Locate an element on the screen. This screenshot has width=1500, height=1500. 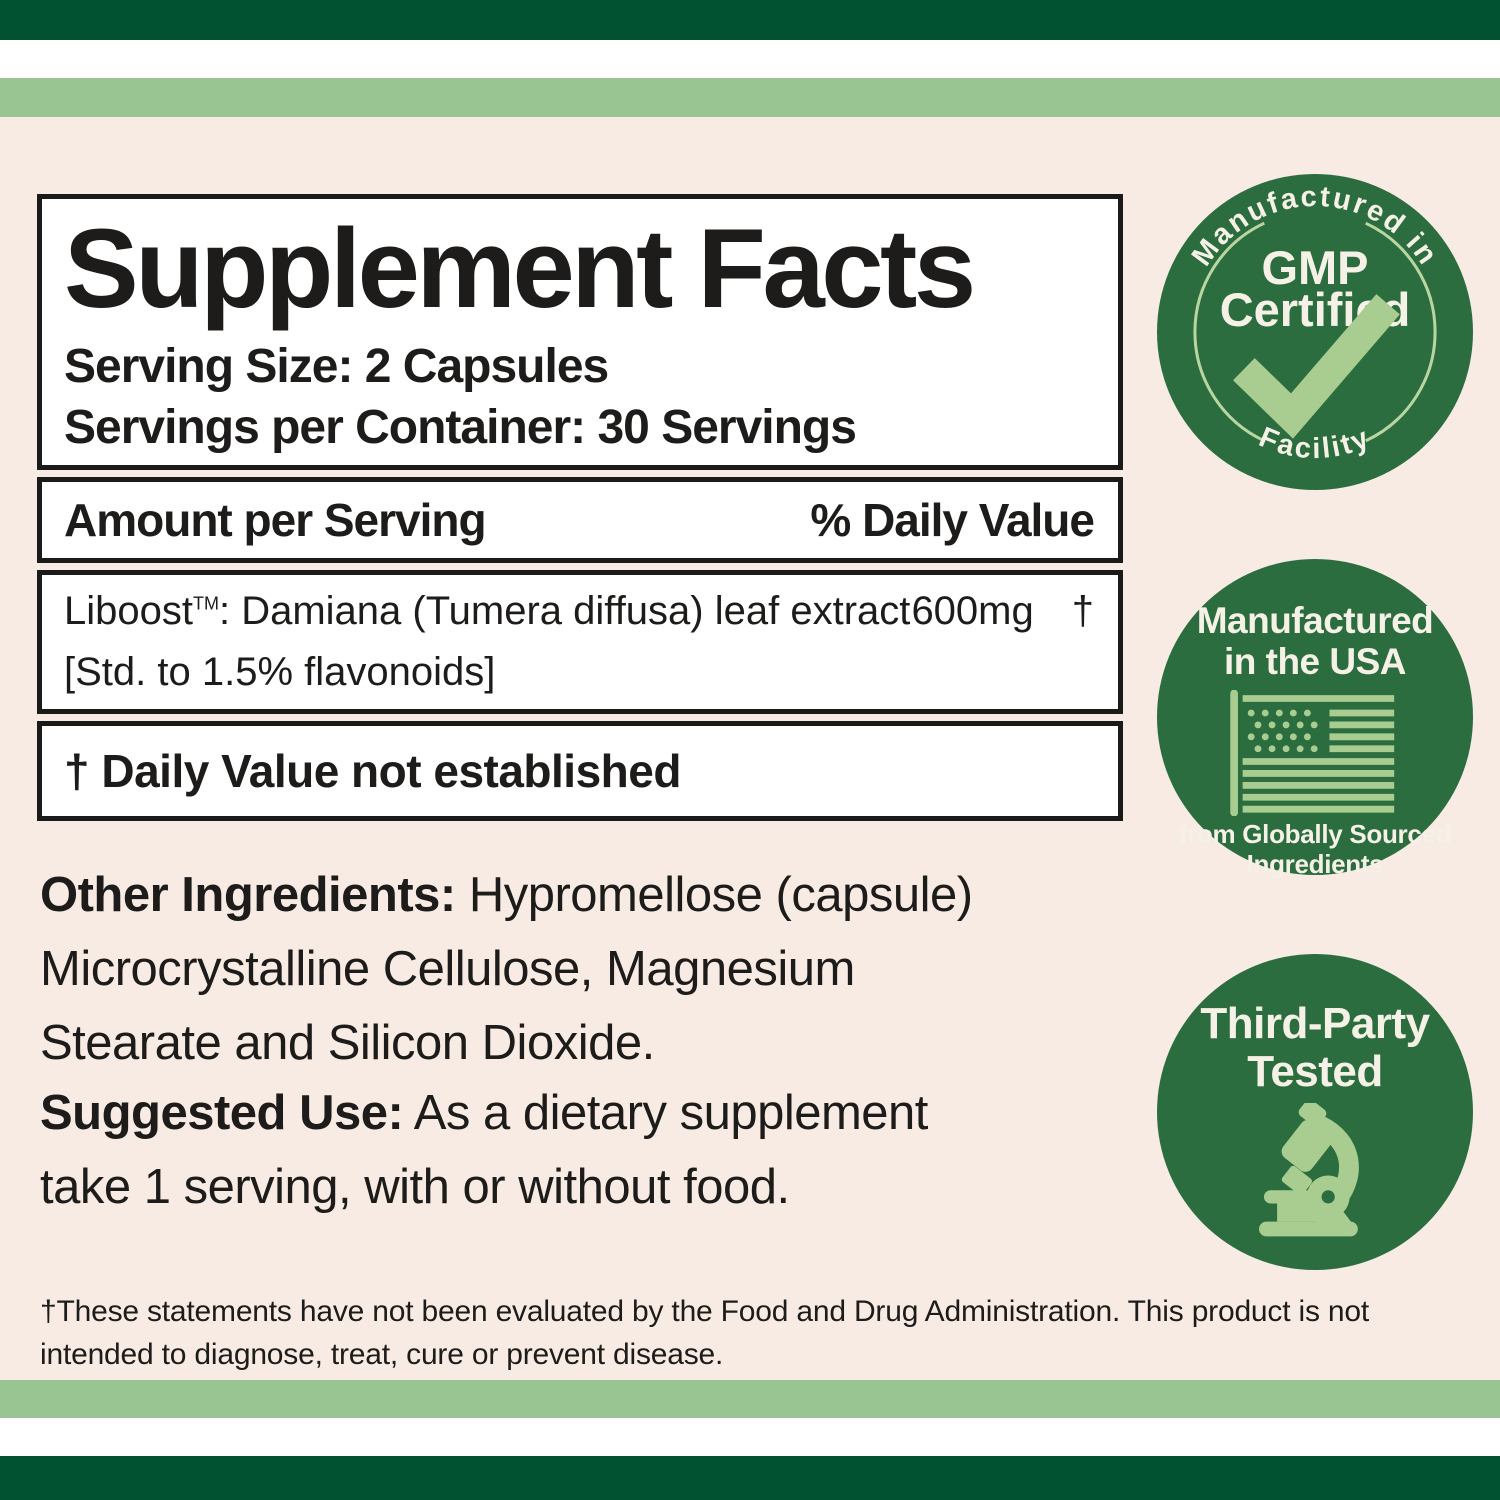
ingredient-amount: 600mg is located at coordinates (972, 611).